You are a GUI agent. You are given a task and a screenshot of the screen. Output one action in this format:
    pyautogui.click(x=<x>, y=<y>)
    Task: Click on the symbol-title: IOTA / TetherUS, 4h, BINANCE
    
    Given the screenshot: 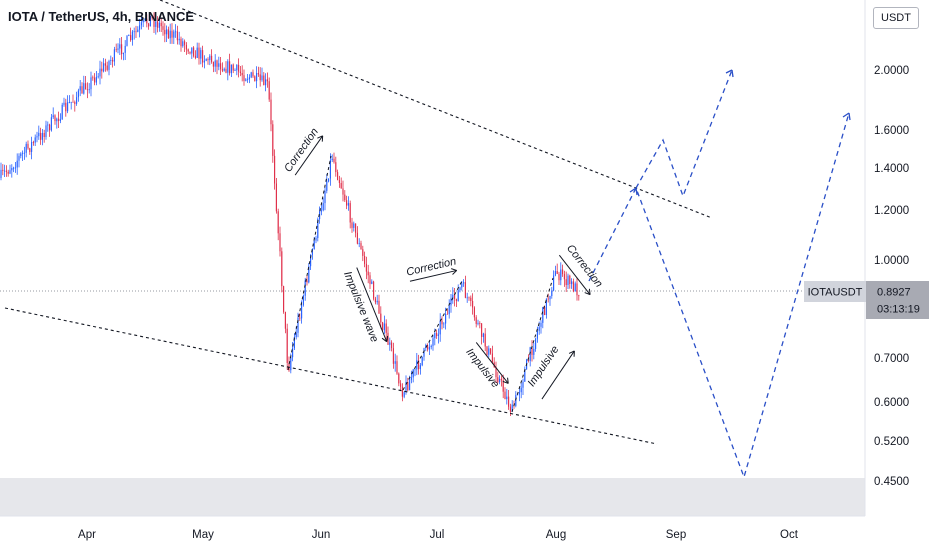 What is the action you would take?
    pyautogui.click(x=101, y=16)
    